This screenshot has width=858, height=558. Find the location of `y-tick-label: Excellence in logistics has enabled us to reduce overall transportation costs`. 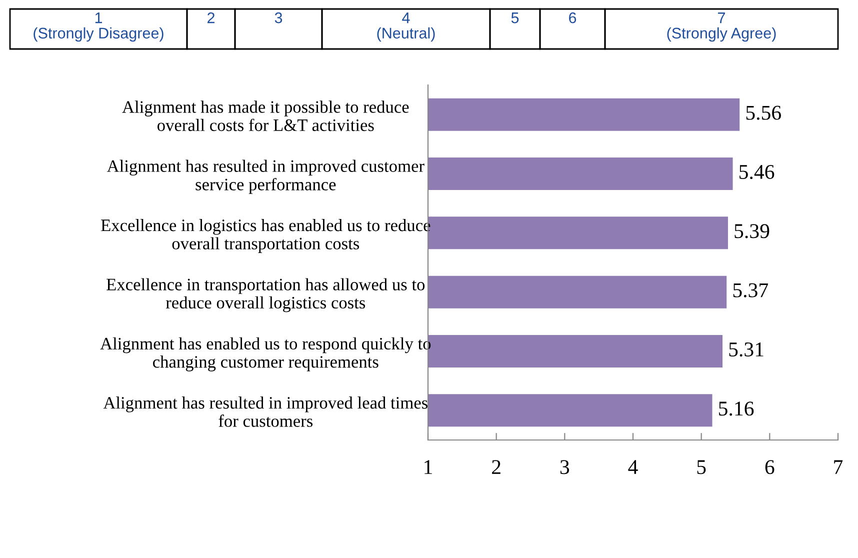

y-tick-label: Excellence in logistics has enabled us to reduce overall transportation costs is located at coordinates (265, 235).